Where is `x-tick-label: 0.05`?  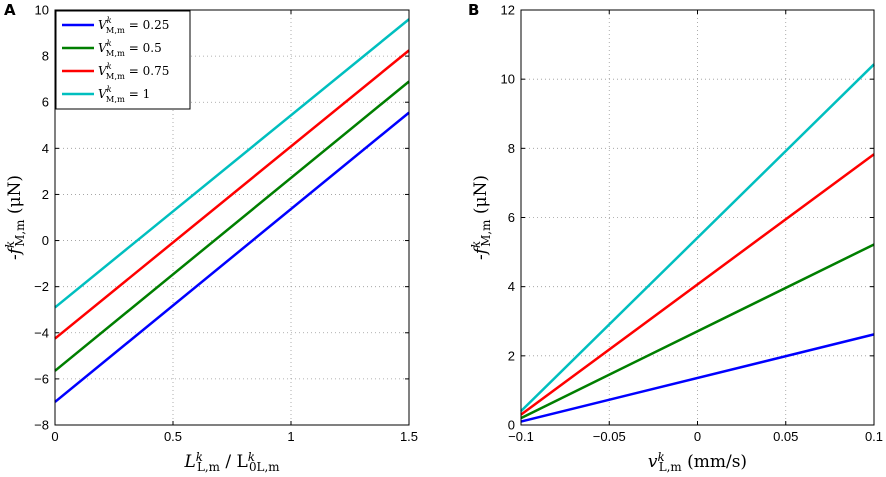 x-tick-label: 0.05 is located at coordinates (785, 436).